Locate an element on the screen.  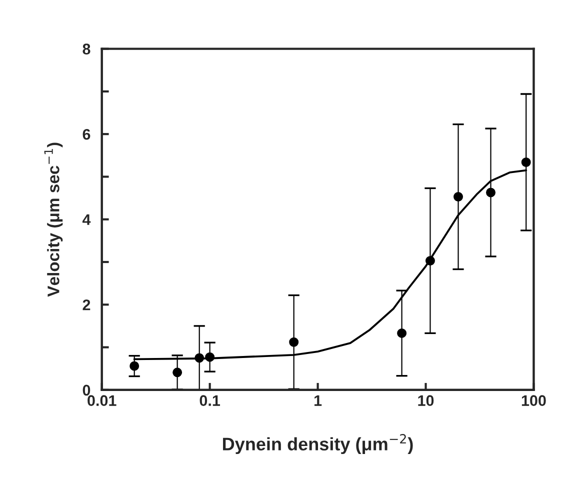
y-axis-title: Velocity (μm sec$^{−1}$) is located at coordinates (53, 219).